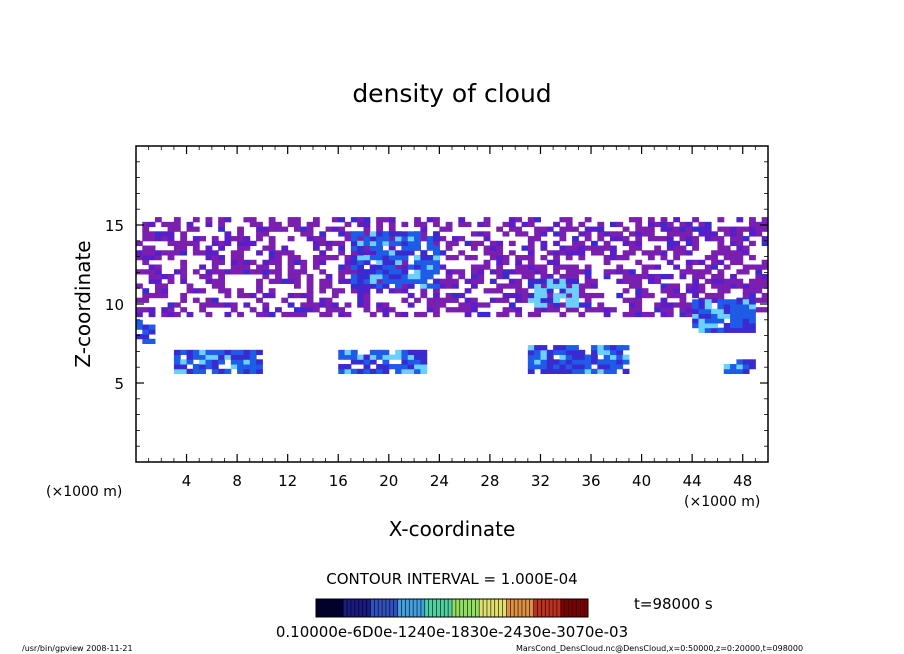  I want to click on x-tick-label: 36, so click(590, 481).